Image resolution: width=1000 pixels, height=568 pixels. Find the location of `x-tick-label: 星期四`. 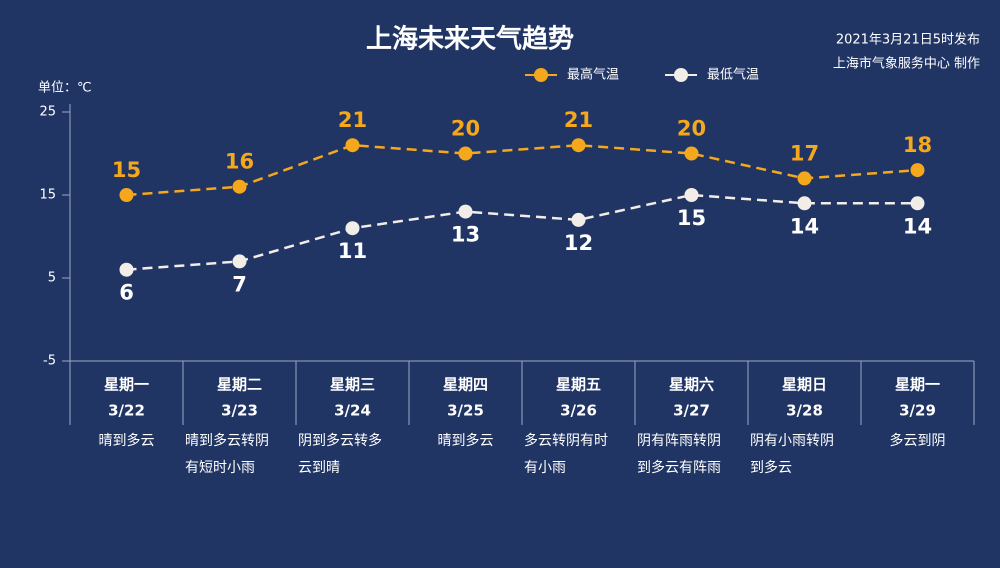

x-tick-label: 星期四 is located at coordinates (465, 385).